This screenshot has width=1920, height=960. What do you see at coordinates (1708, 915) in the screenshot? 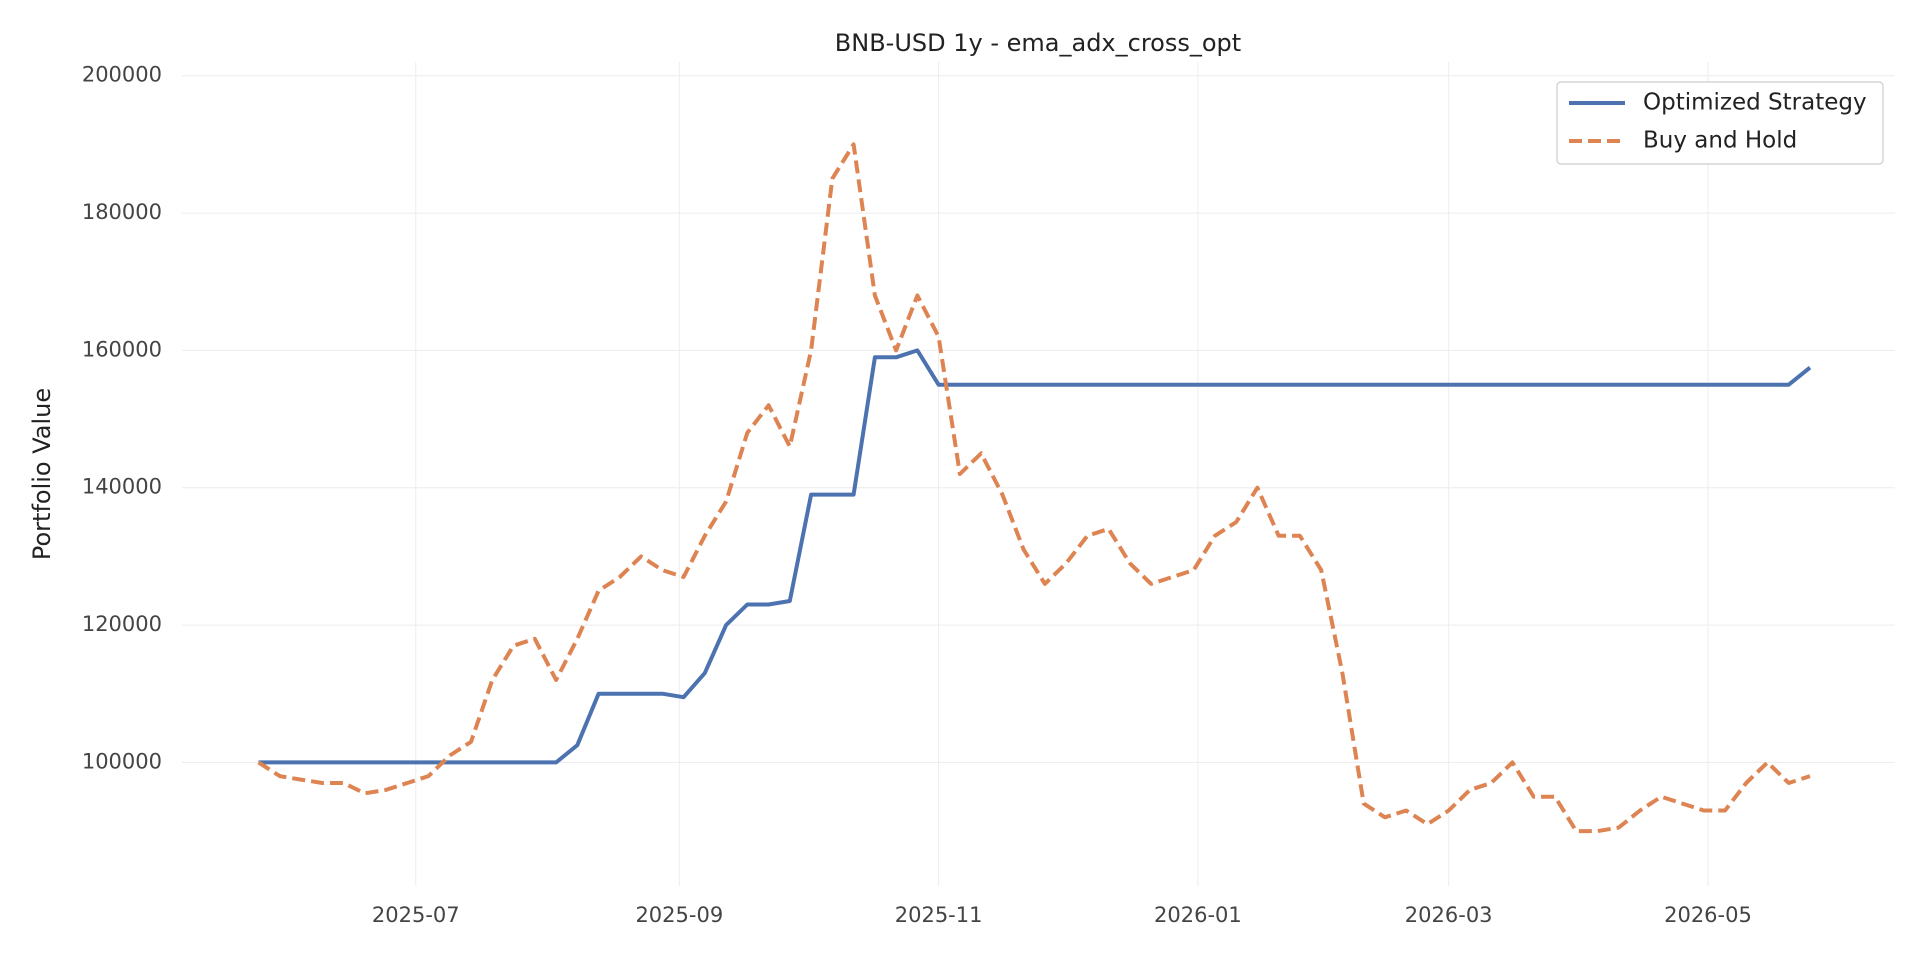
I see `x-tick-label: 2026-05` at bounding box center [1708, 915].